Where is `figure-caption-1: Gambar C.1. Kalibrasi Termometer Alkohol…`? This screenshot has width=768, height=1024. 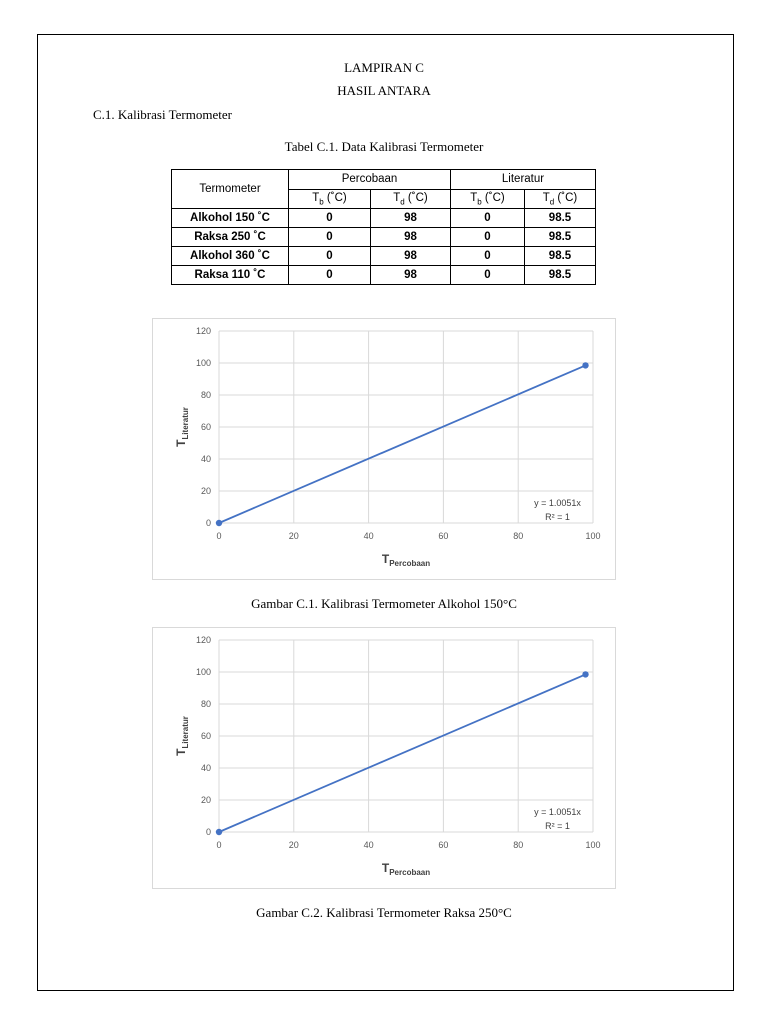 figure-caption-1: Gambar C.1. Kalibrasi Termometer Alkohol… is located at coordinates (384, 603).